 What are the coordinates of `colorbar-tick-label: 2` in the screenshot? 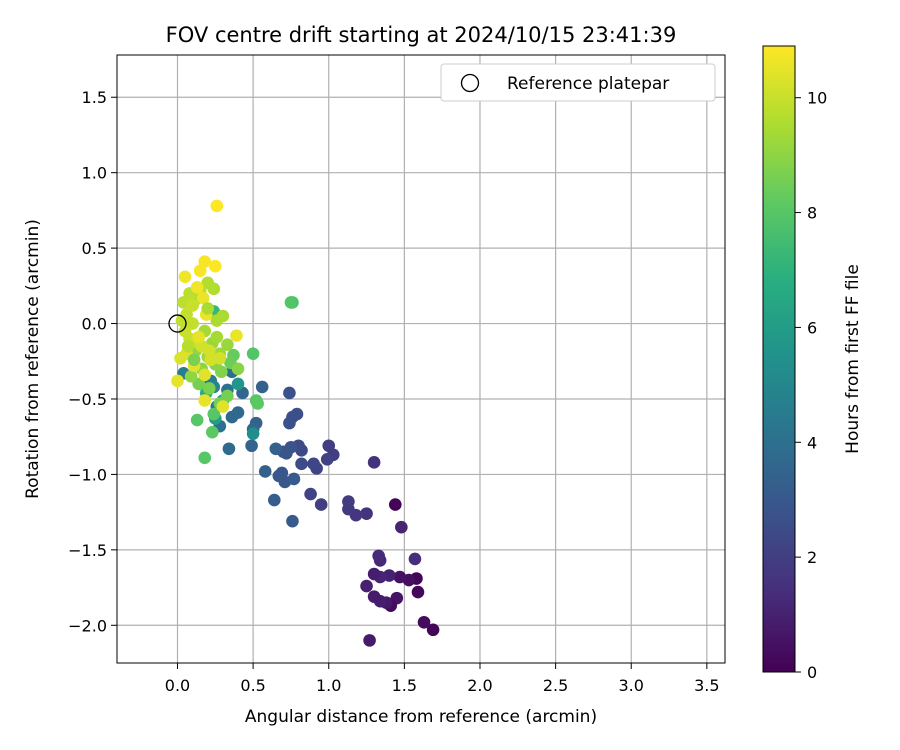 It's located at (812, 557).